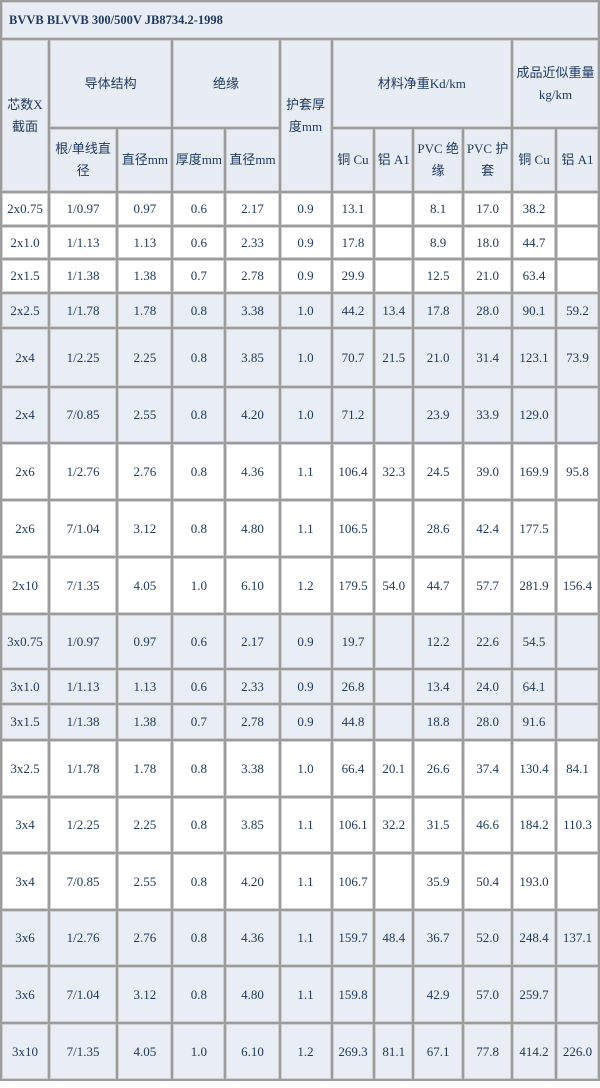 The image size is (600, 1088). I want to click on table-cell: 67.1, so click(438, 1051).